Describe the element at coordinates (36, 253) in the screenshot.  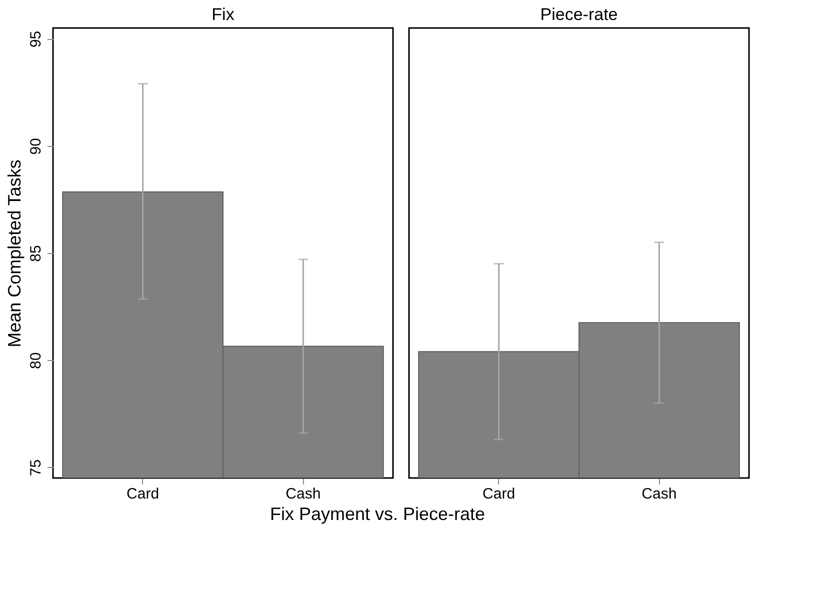
I see `y-tick-label: 85` at that location.